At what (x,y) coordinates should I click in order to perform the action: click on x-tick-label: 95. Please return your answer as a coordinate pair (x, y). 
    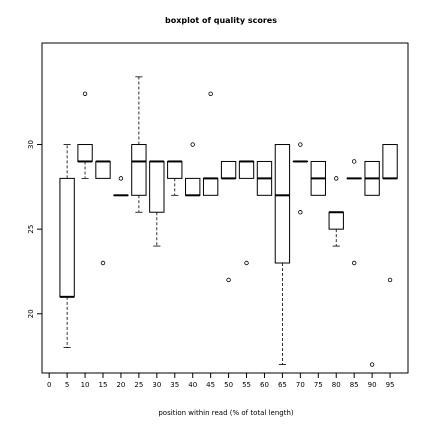
    Looking at the image, I should click on (390, 385).